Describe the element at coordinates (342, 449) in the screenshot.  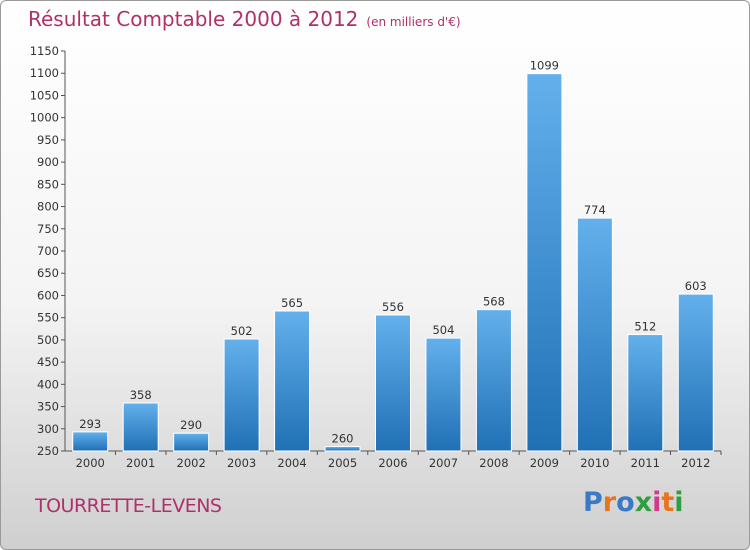
I see `bar-2005` at that location.